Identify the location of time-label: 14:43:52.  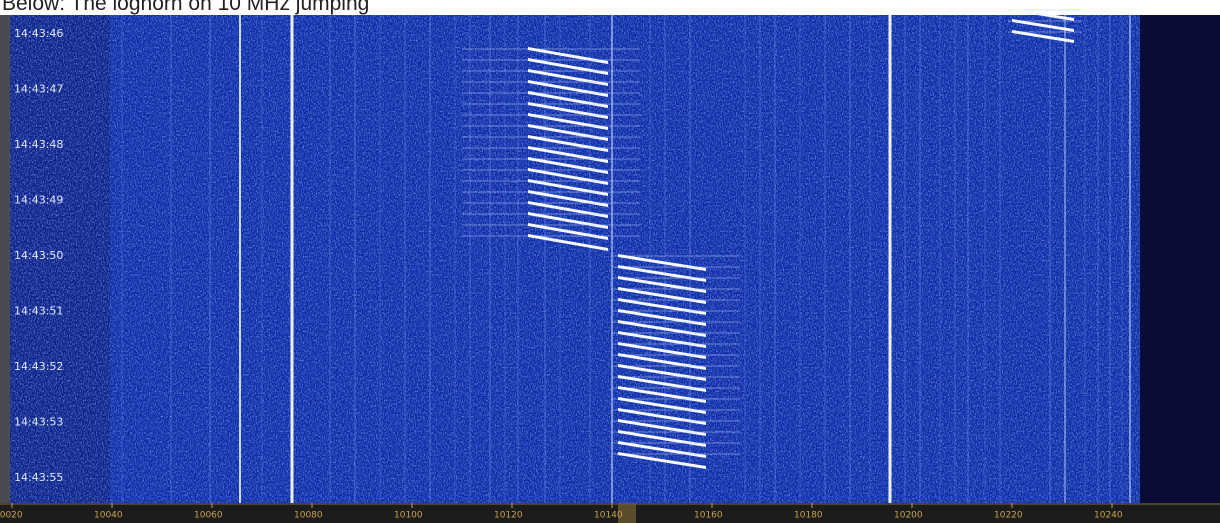
(38, 366).